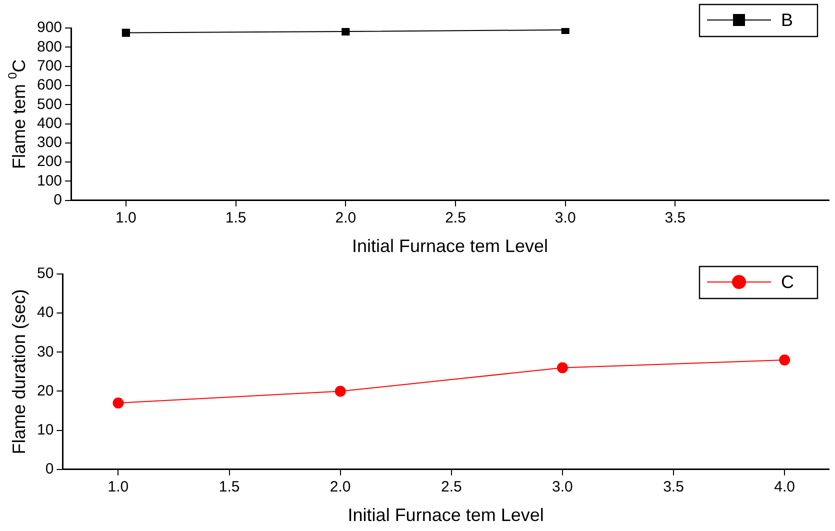 The height and width of the screenshot is (531, 835). I want to click on y-tick-label: 30, so click(45, 351).